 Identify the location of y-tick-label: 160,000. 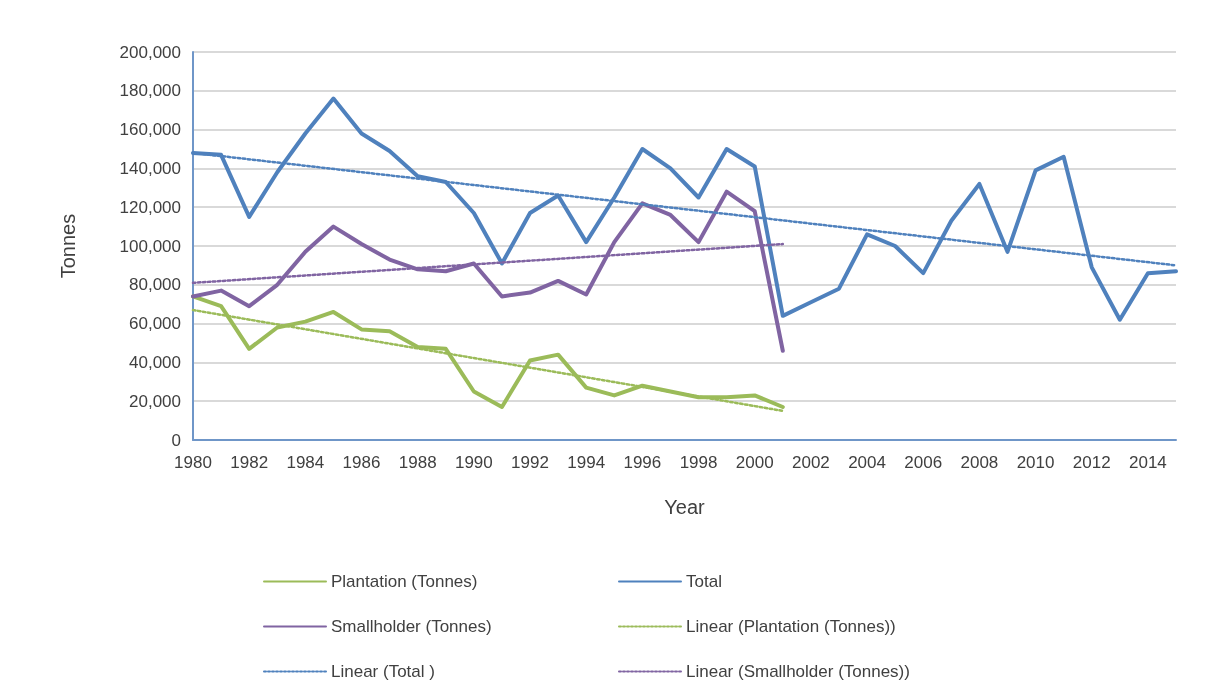
(150, 130).